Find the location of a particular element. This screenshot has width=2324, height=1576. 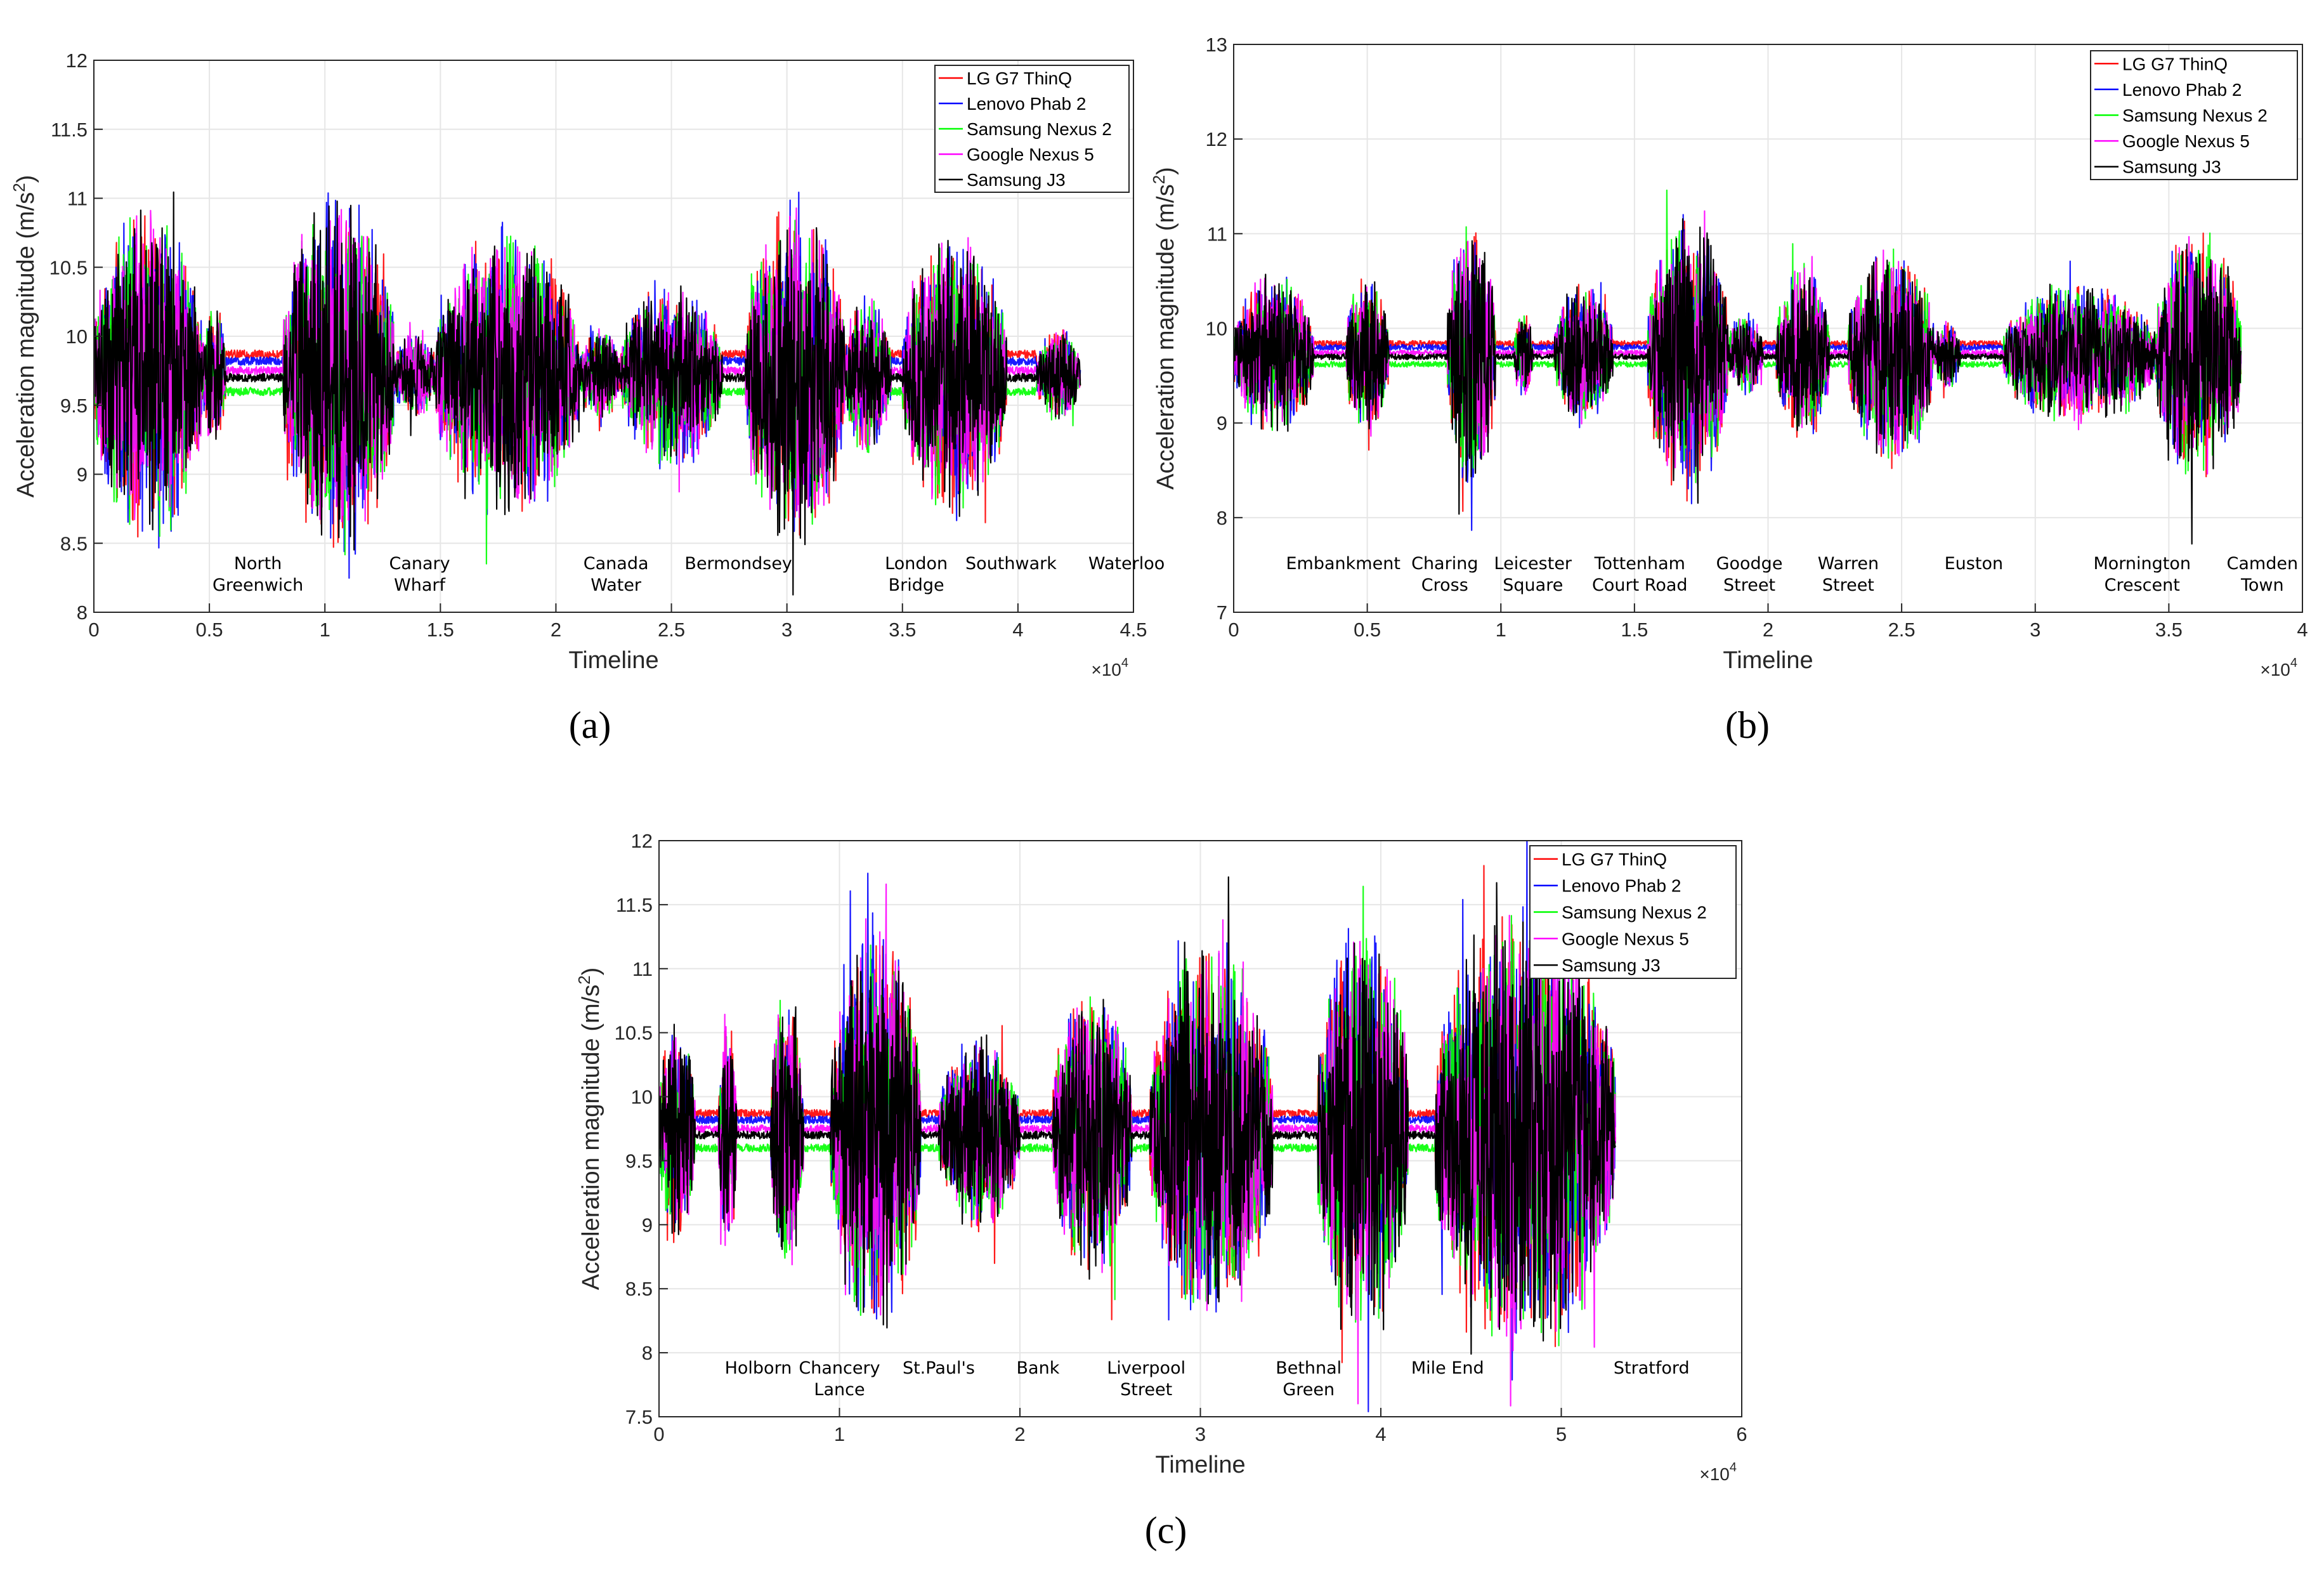

station-label: Court Road is located at coordinates (1640, 585).